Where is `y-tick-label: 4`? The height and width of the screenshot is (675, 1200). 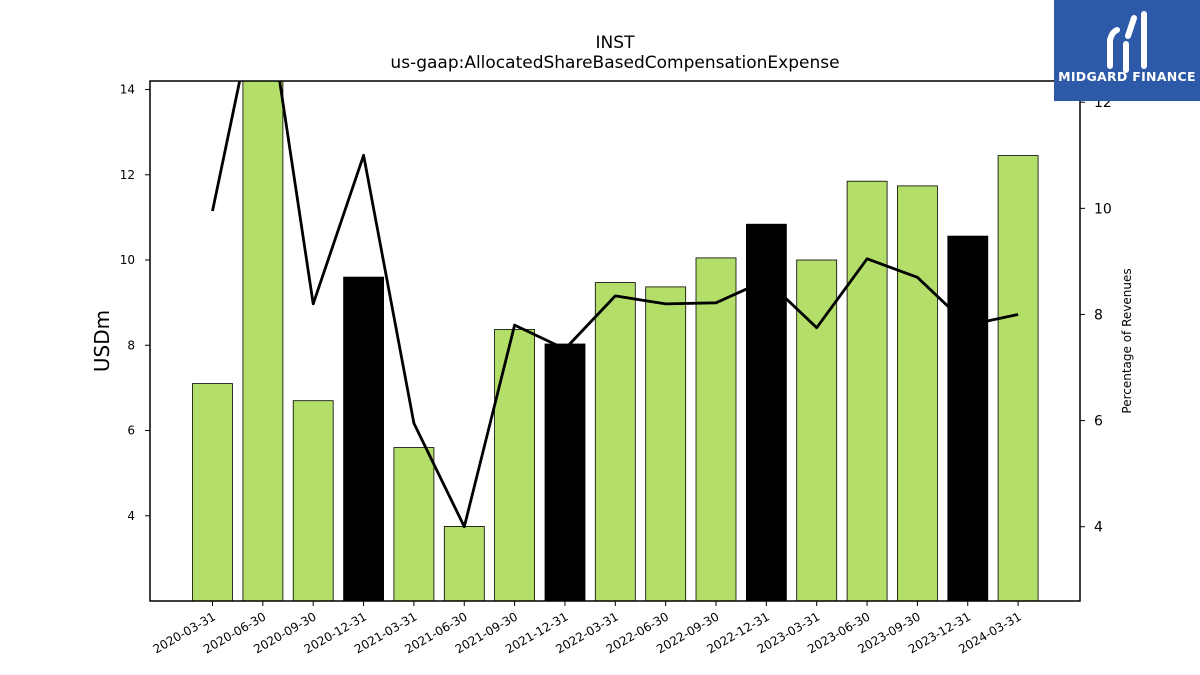 y-tick-label: 4 is located at coordinates (131, 516).